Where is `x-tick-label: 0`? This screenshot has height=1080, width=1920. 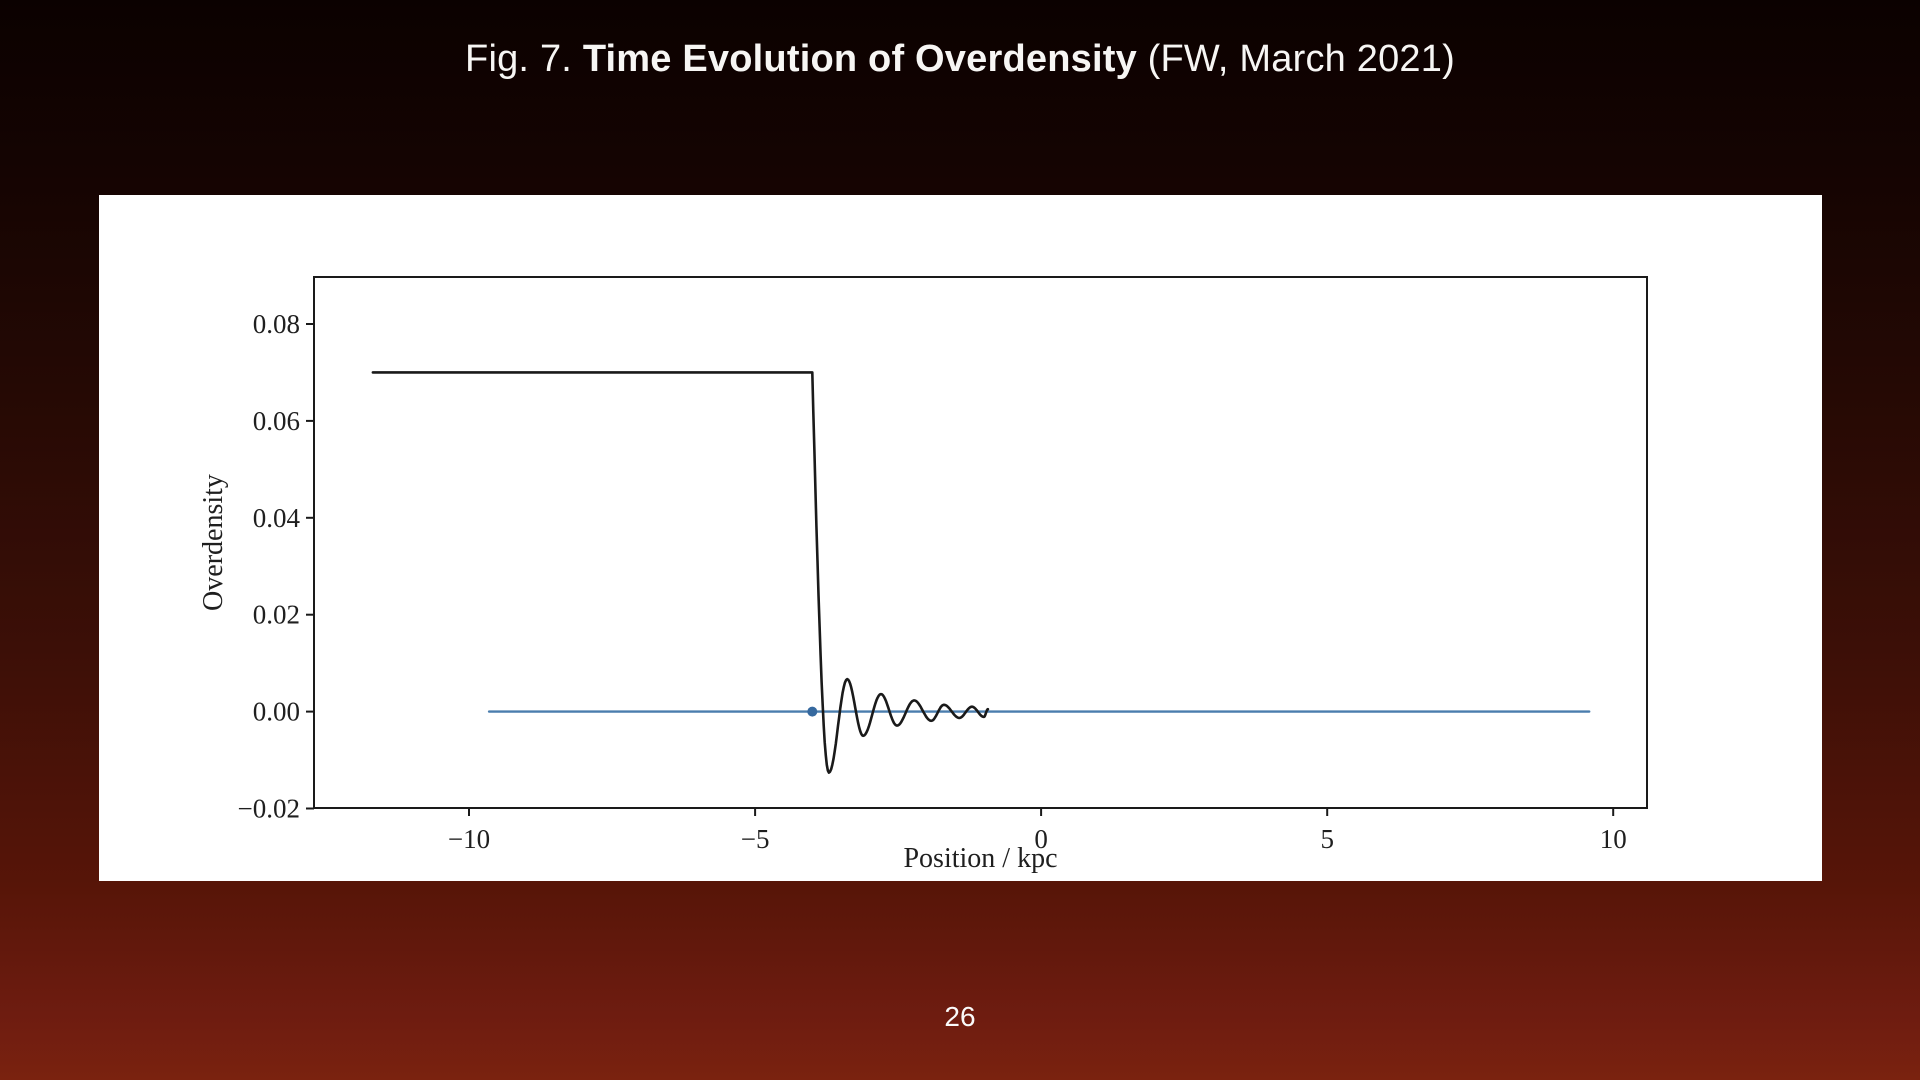
x-tick-label: 0 is located at coordinates (1041, 839).